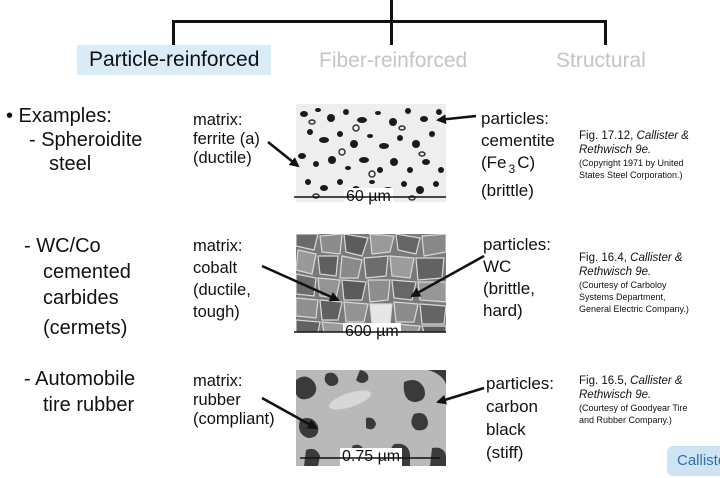 The height and width of the screenshot is (478, 720). What do you see at coordinates (79, 392) in the screenshot?
I see `example-tire-rubber: - Automobile tire rubber` at bounding box center [79, 392].